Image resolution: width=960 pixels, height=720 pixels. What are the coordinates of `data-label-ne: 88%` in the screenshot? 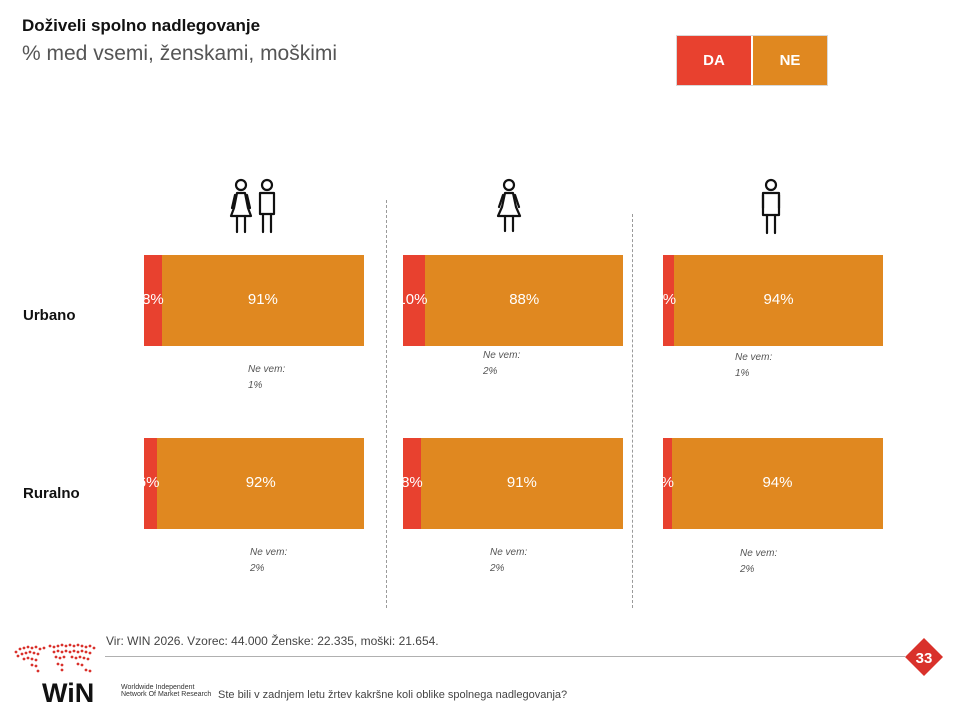 It's located at (524, 299).